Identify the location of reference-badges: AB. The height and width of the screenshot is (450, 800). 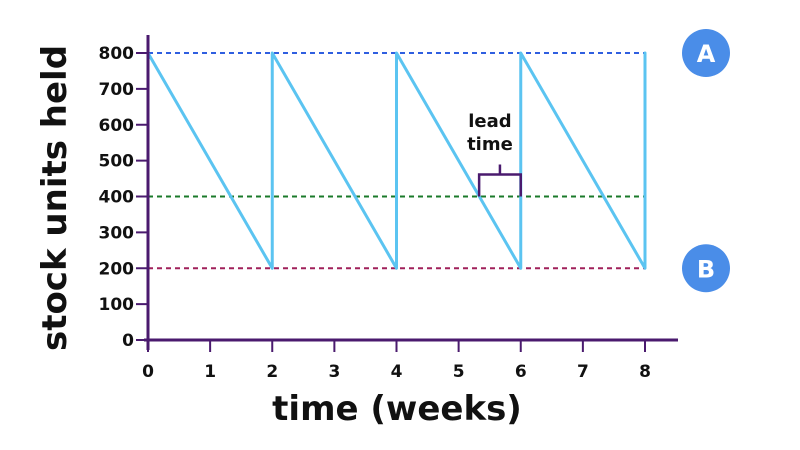
(706, 161).